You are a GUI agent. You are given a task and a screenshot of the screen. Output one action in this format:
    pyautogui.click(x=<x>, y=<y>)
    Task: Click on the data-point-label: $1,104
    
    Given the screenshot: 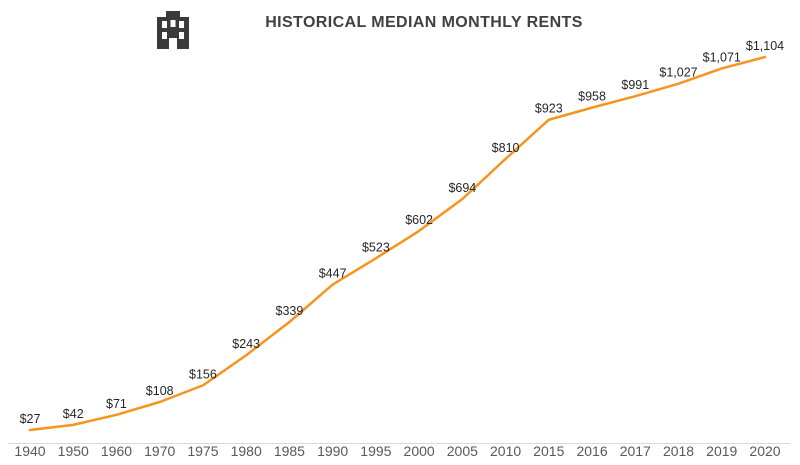 What is the action you would take?
    pyautogui.click(x=765, y=46)
    